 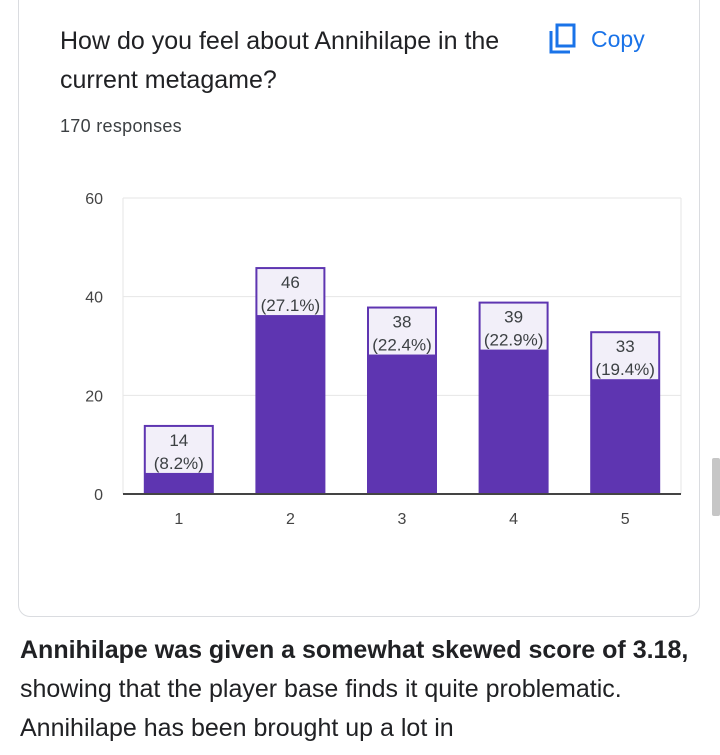 I want to click on y-tick-label: 20, so click(x=94, y=396).